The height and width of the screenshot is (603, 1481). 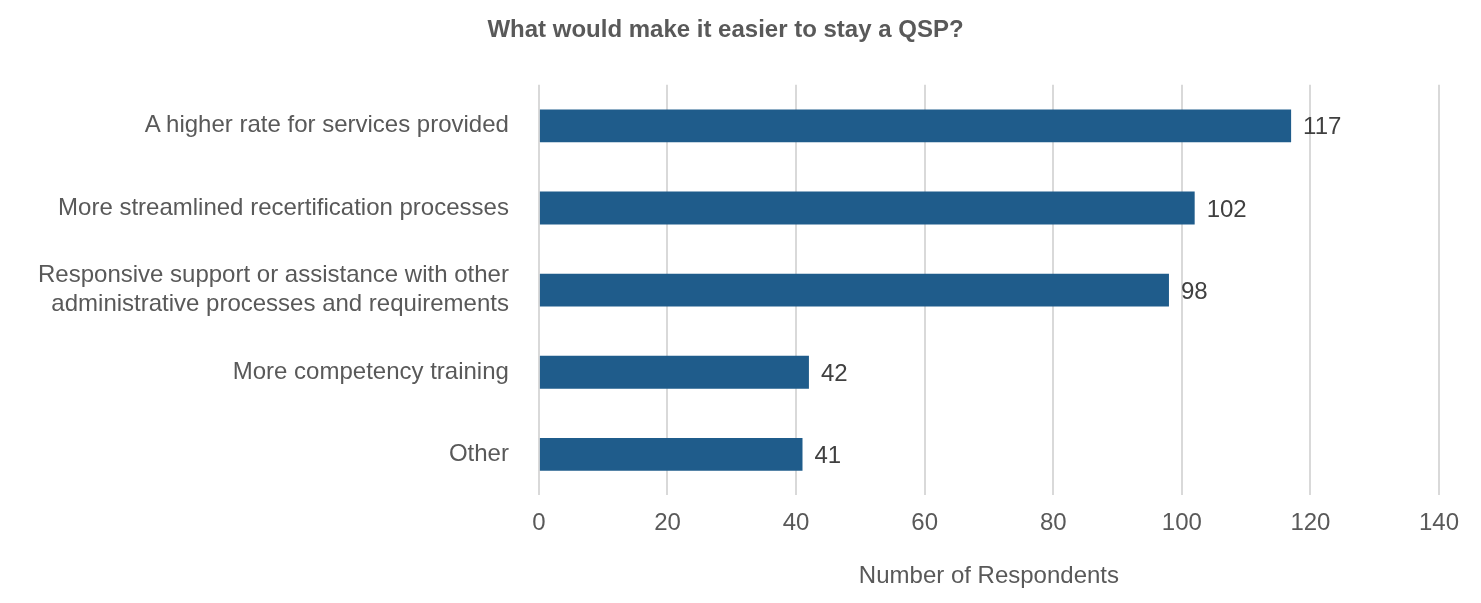 What do you see at coordinates (273, 288) in the screenshot?
I see `y-tick-label: Responsive support or assistance with other administrative processes and requirements` at bounding box center [273, 288].